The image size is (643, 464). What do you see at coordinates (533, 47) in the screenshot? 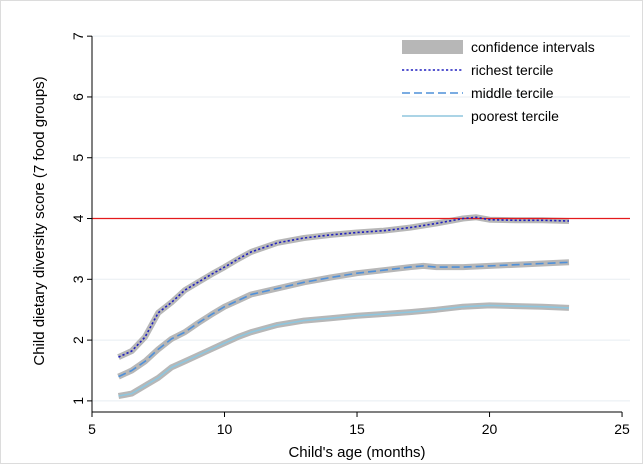
I see `legend-label: confidence intervals` at bounding box center [533, 47].